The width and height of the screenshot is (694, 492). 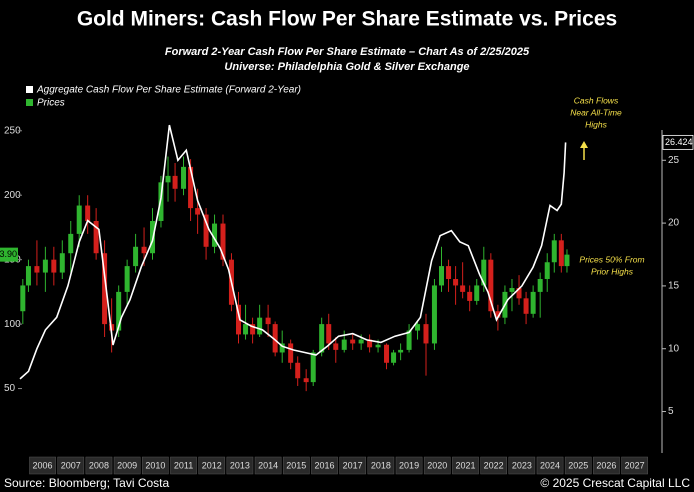 I want to click on x-tick-label: 2016, so click(x=324, y=465).